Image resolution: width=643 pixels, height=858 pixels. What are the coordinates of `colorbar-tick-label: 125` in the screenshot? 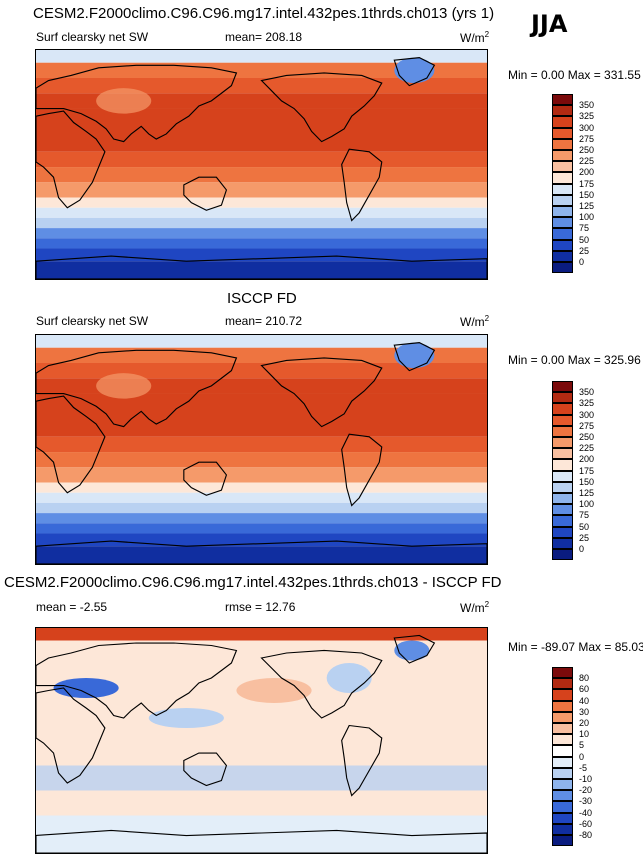 It's located at (587, 206).